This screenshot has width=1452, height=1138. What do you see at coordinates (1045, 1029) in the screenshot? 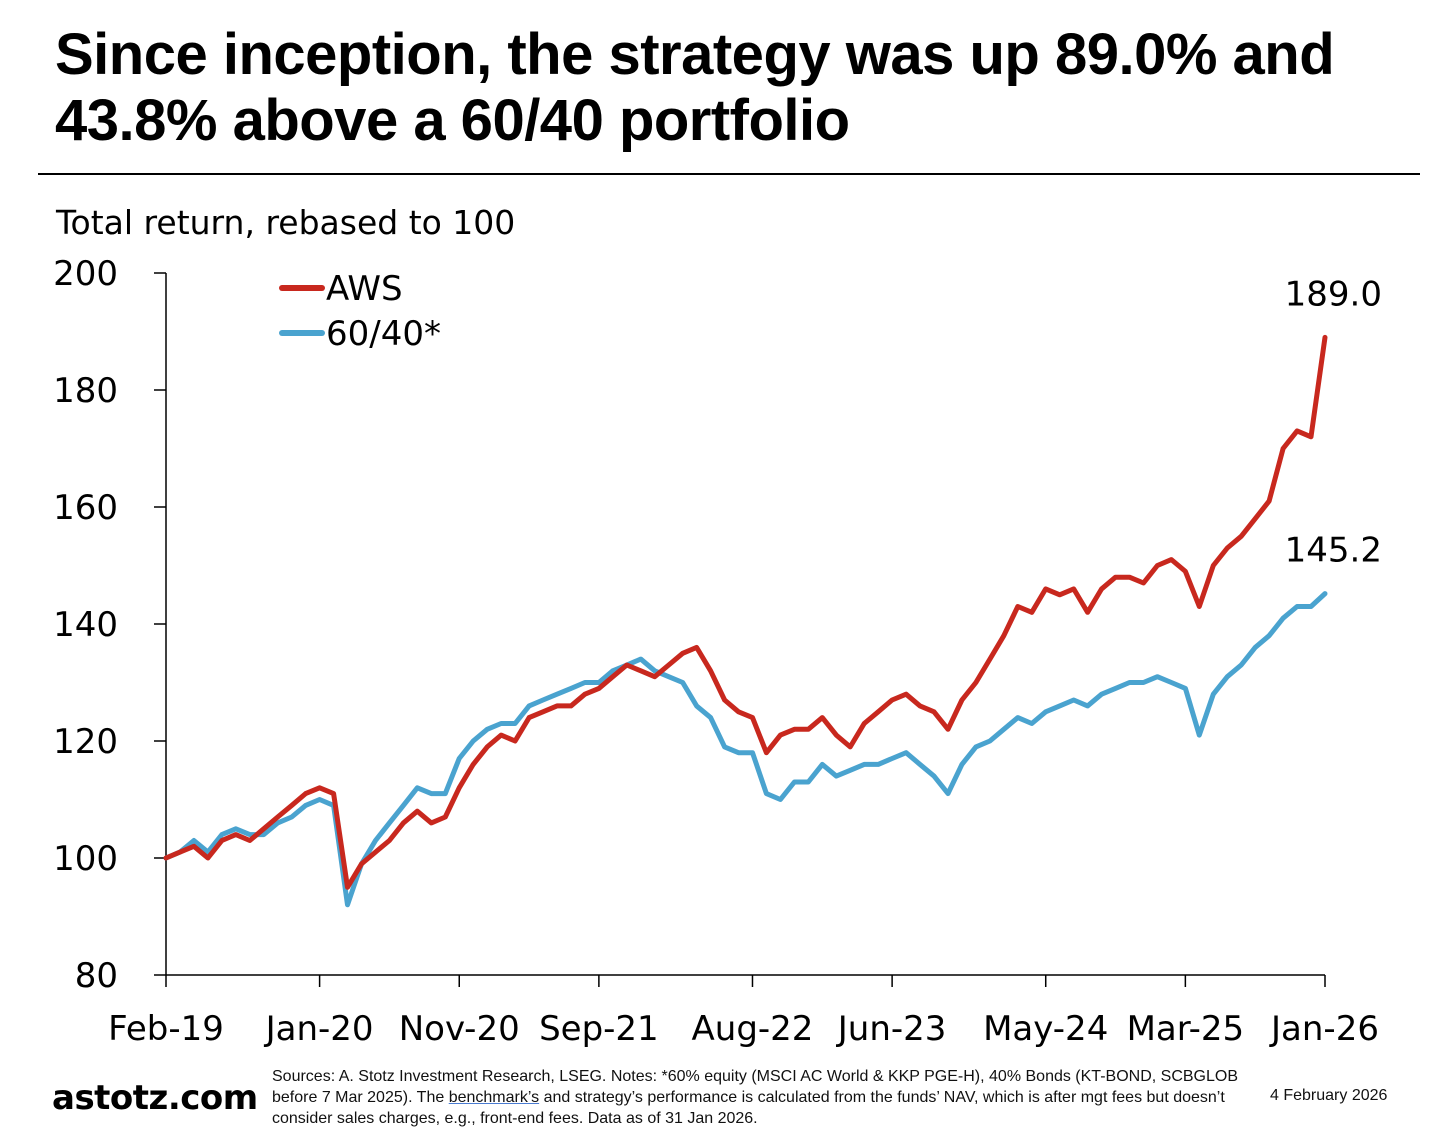
I see `x-tick-label: May-24` at bounding box center [1045, 1029].